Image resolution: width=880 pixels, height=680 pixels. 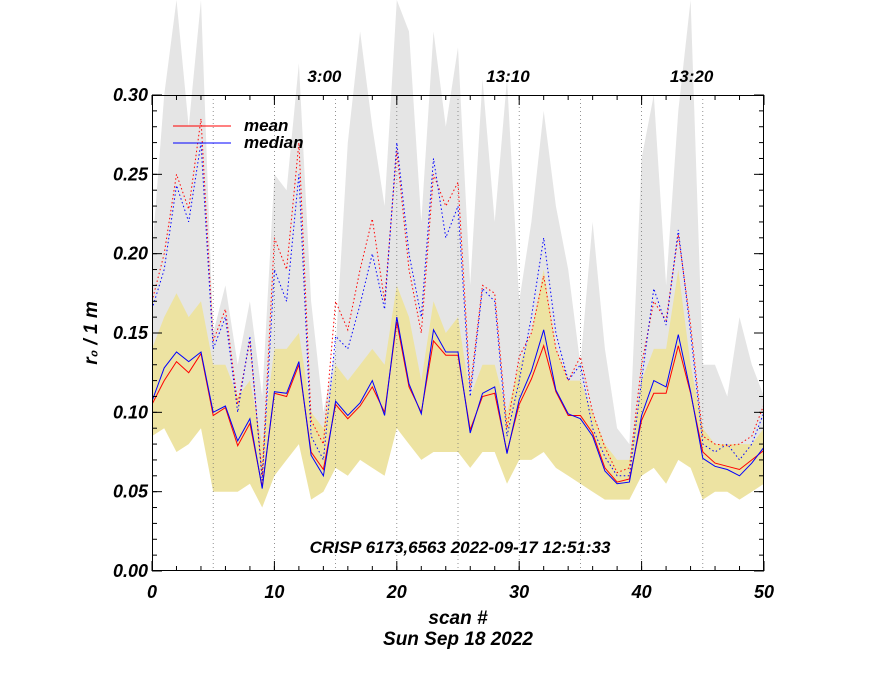 What do you see at coordinates (152, 592) in the screenshot?
I see `x-tick-label: 0` at bounding box center [152, 592].